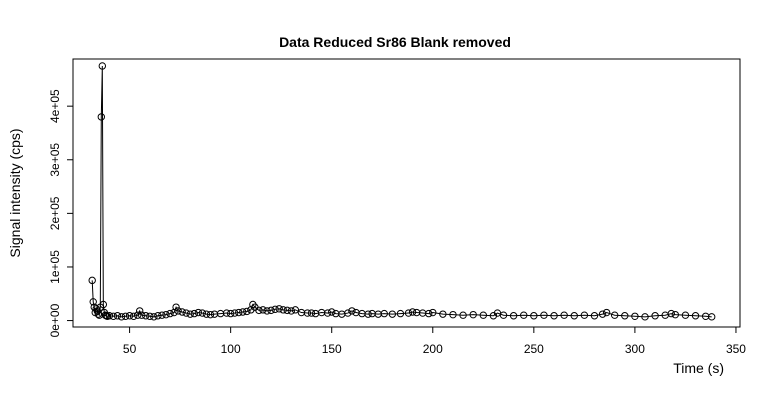  I want to click on x-axis: 50 100 150 200 250 300 350, so click(434, 341).